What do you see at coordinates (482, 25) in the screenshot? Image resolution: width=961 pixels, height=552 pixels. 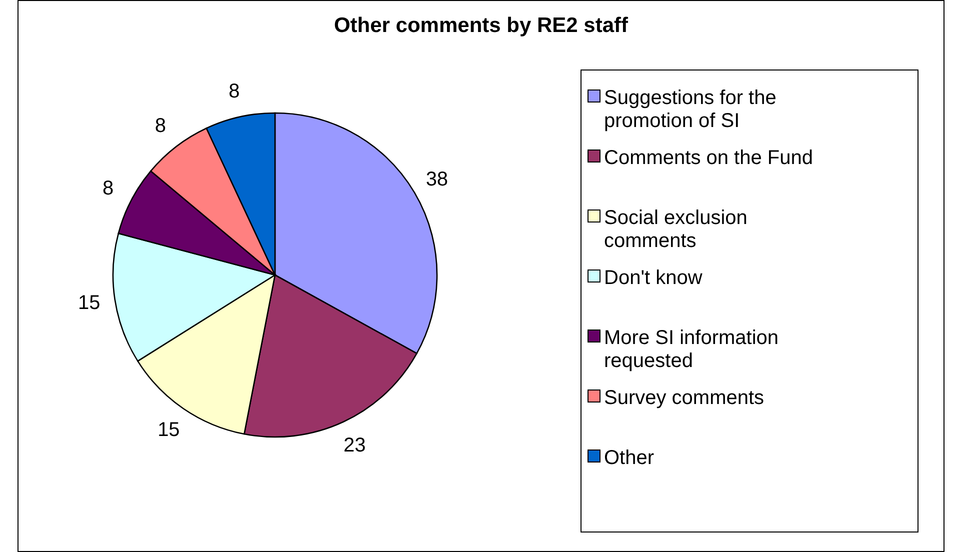 I see `chart-title: Other comments by RE2 staff` at bounding box center [482, 25].